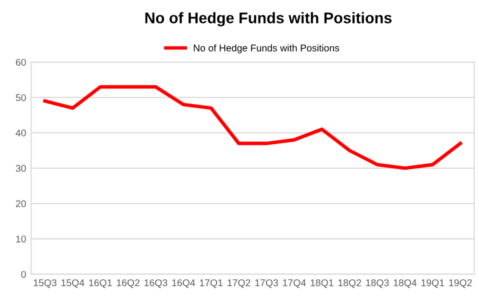  I want to click on x-tick-label: 18Q1, so click(322, 283).